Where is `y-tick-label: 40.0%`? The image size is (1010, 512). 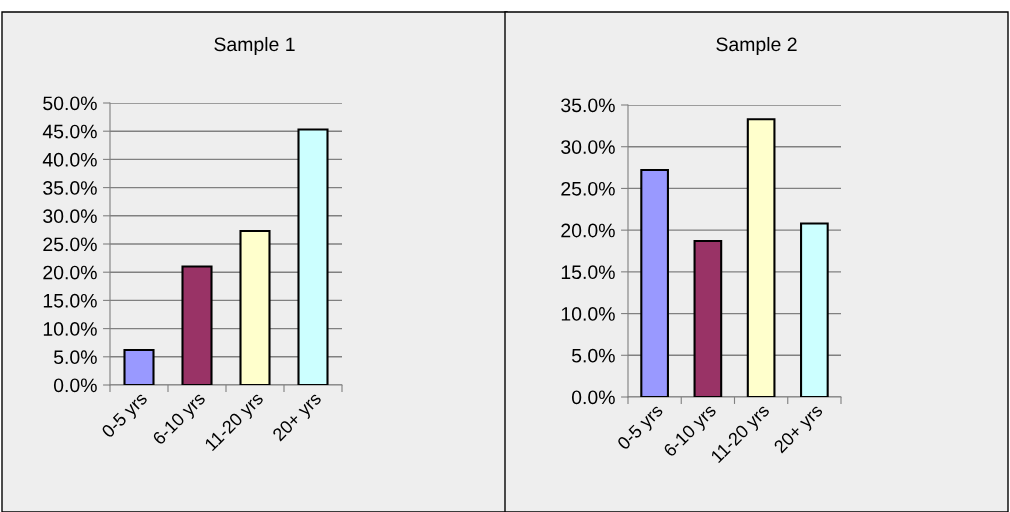
y-tick-label: 40.0% is located at coordinates (69, 159).